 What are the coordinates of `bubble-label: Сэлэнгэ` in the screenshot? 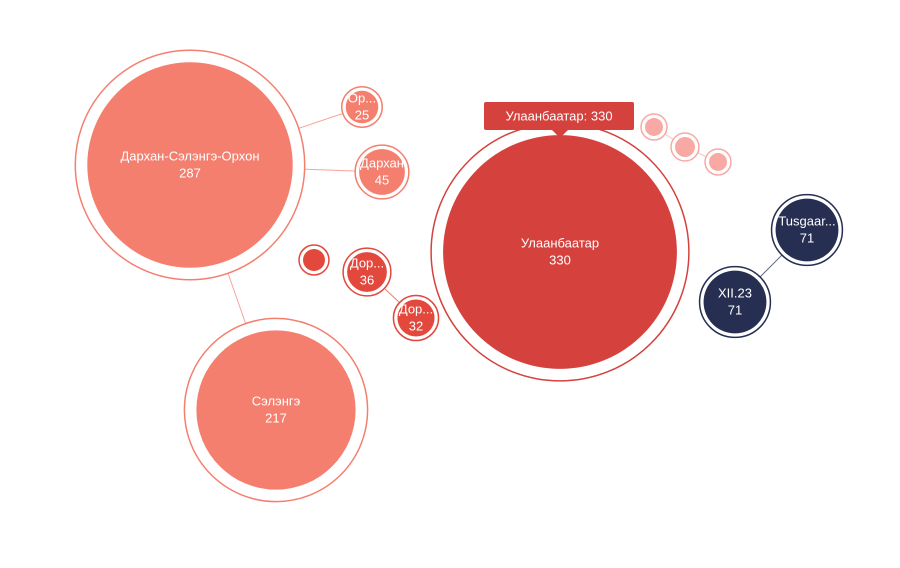 It's located at (276, 400).